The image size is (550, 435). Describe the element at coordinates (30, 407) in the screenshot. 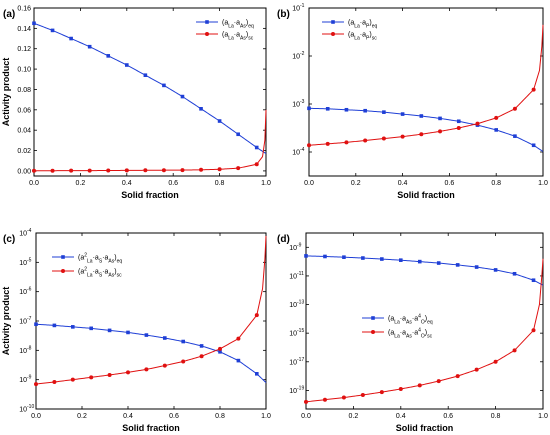

I see `y-tick-exponent: -10` at that location.